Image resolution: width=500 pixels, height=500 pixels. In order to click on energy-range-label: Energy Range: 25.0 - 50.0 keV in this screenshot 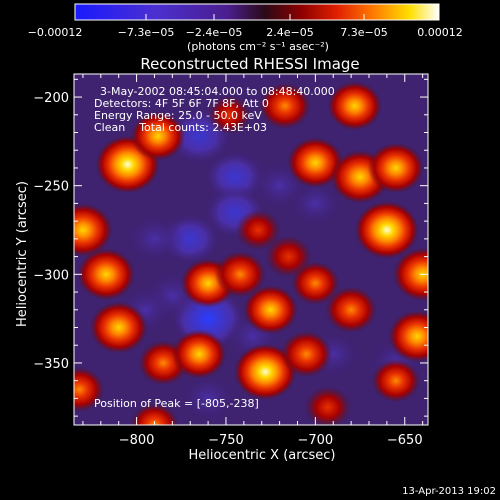, I will do `click(178, 115)`.